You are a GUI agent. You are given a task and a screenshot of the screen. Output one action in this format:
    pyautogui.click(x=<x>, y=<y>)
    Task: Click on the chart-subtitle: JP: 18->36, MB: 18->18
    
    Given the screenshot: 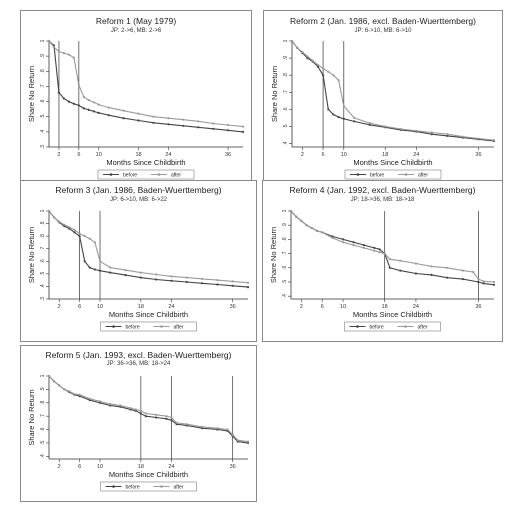 What is the action you would take?
    pyautogui.click(x=382, y=200)
    